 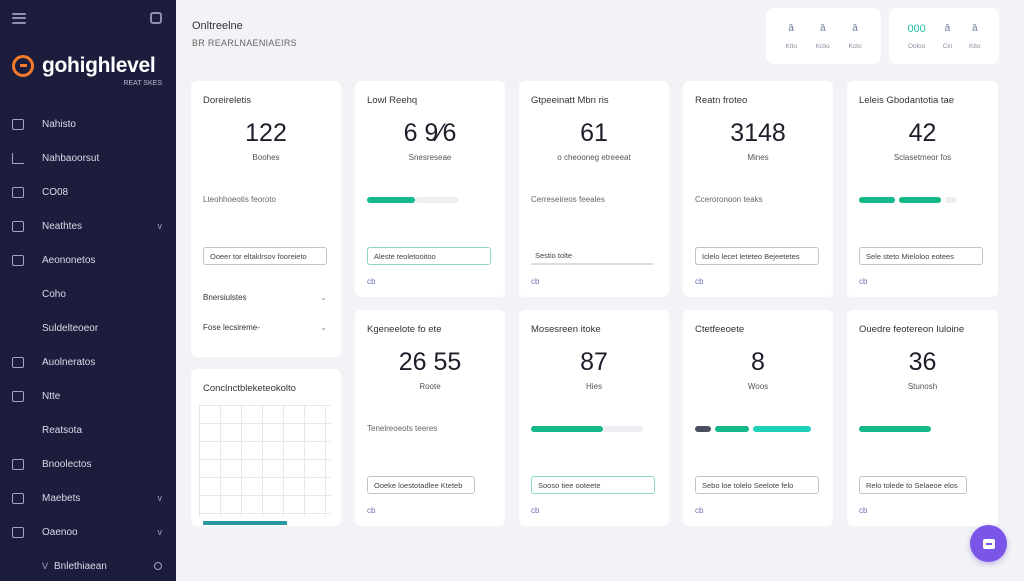 I want to click on collapse-icon, so click(x=156, y=18).